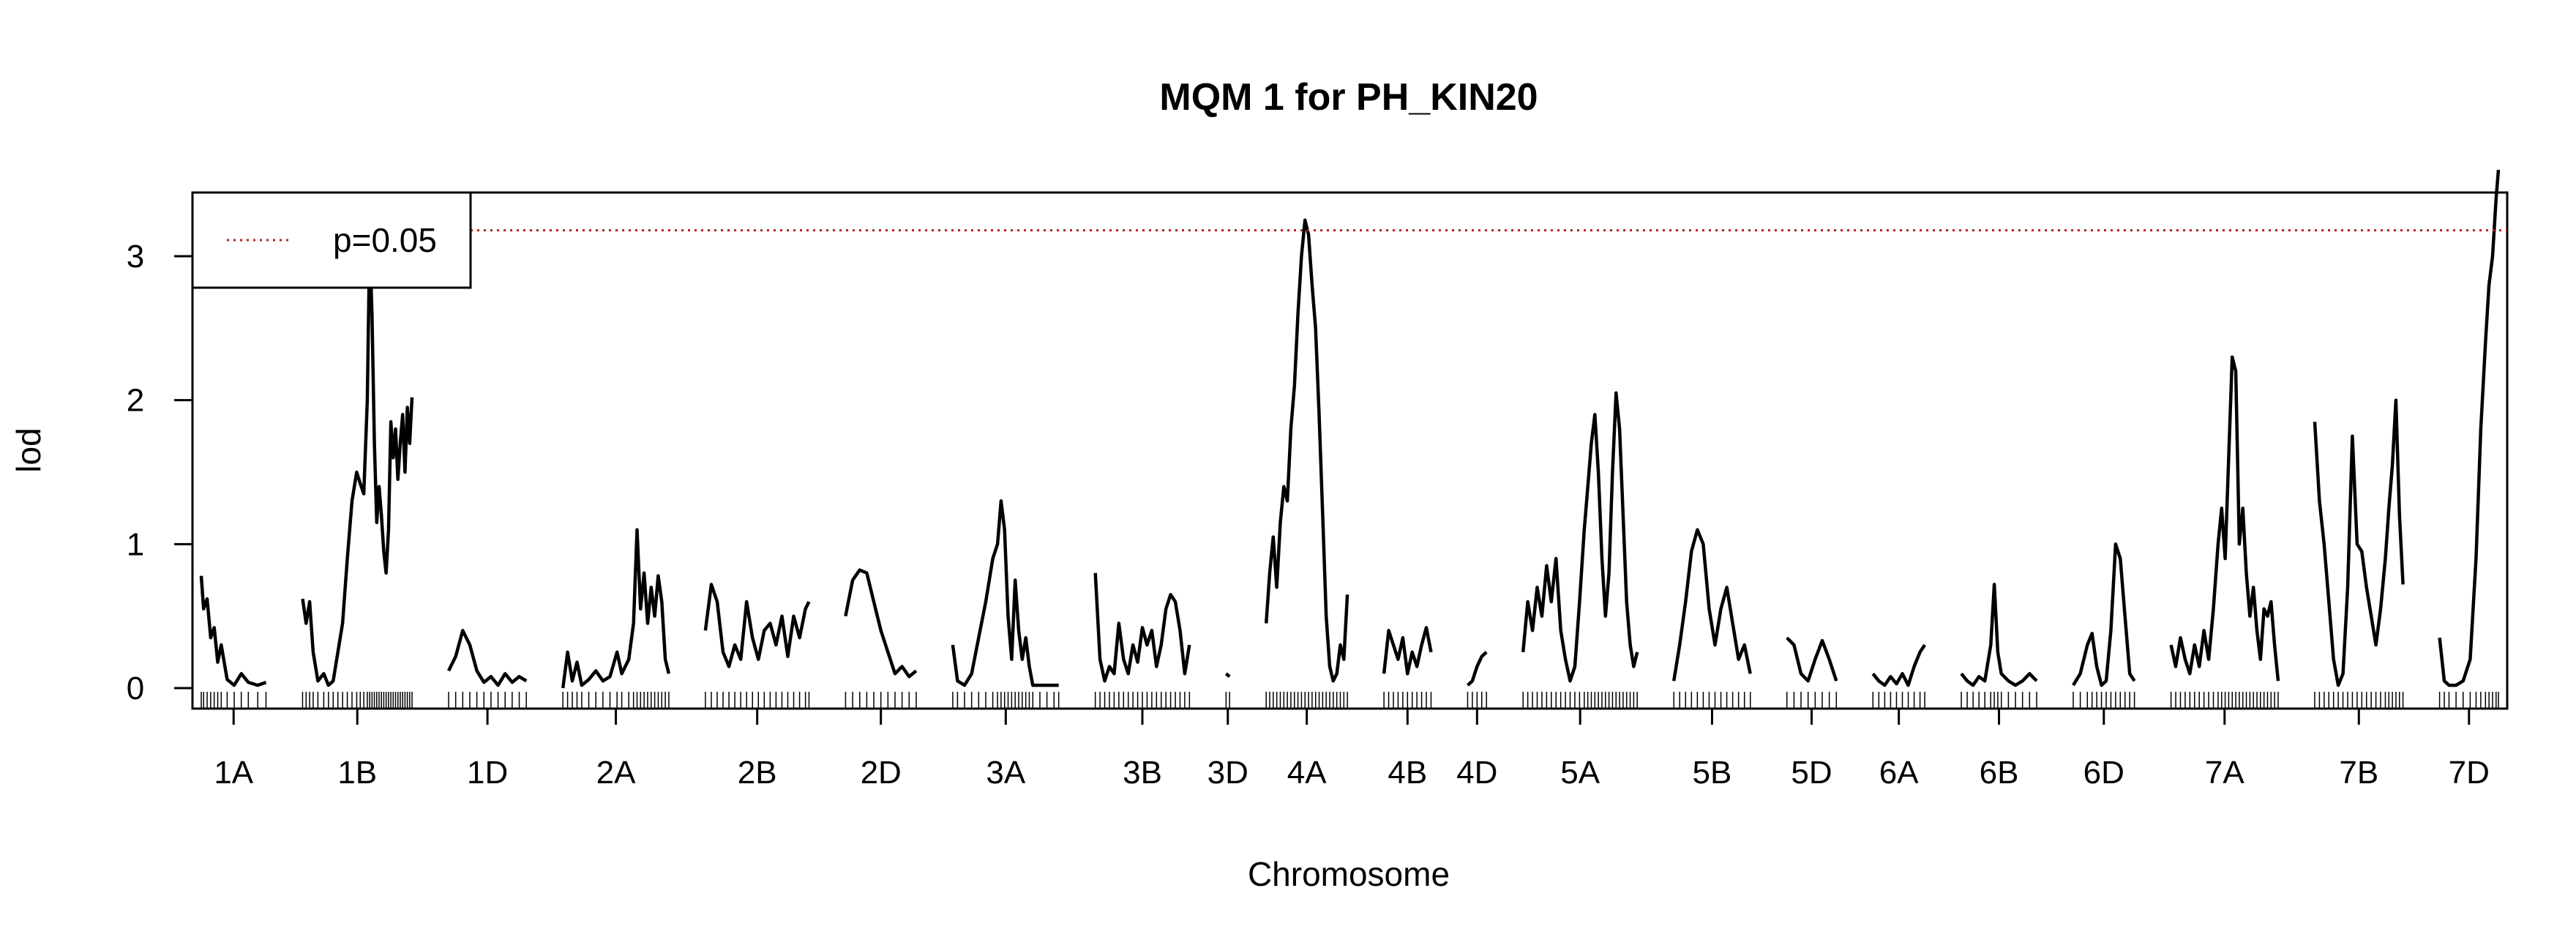 Image resolution: width=2576 pixels, height=937 pixels. Describe the element at coordinates (1142, 773) in the screenshot. I see `chromosome-label: 3B` at that location.